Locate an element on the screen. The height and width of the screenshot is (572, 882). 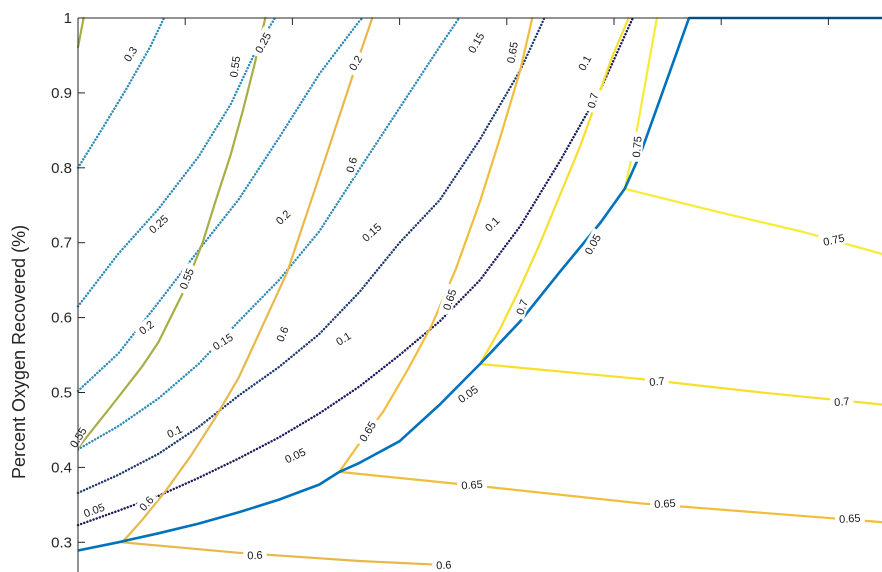
y-axis-label: Percent Oxygen Recovered (%) is located at coordinates (19, 352).